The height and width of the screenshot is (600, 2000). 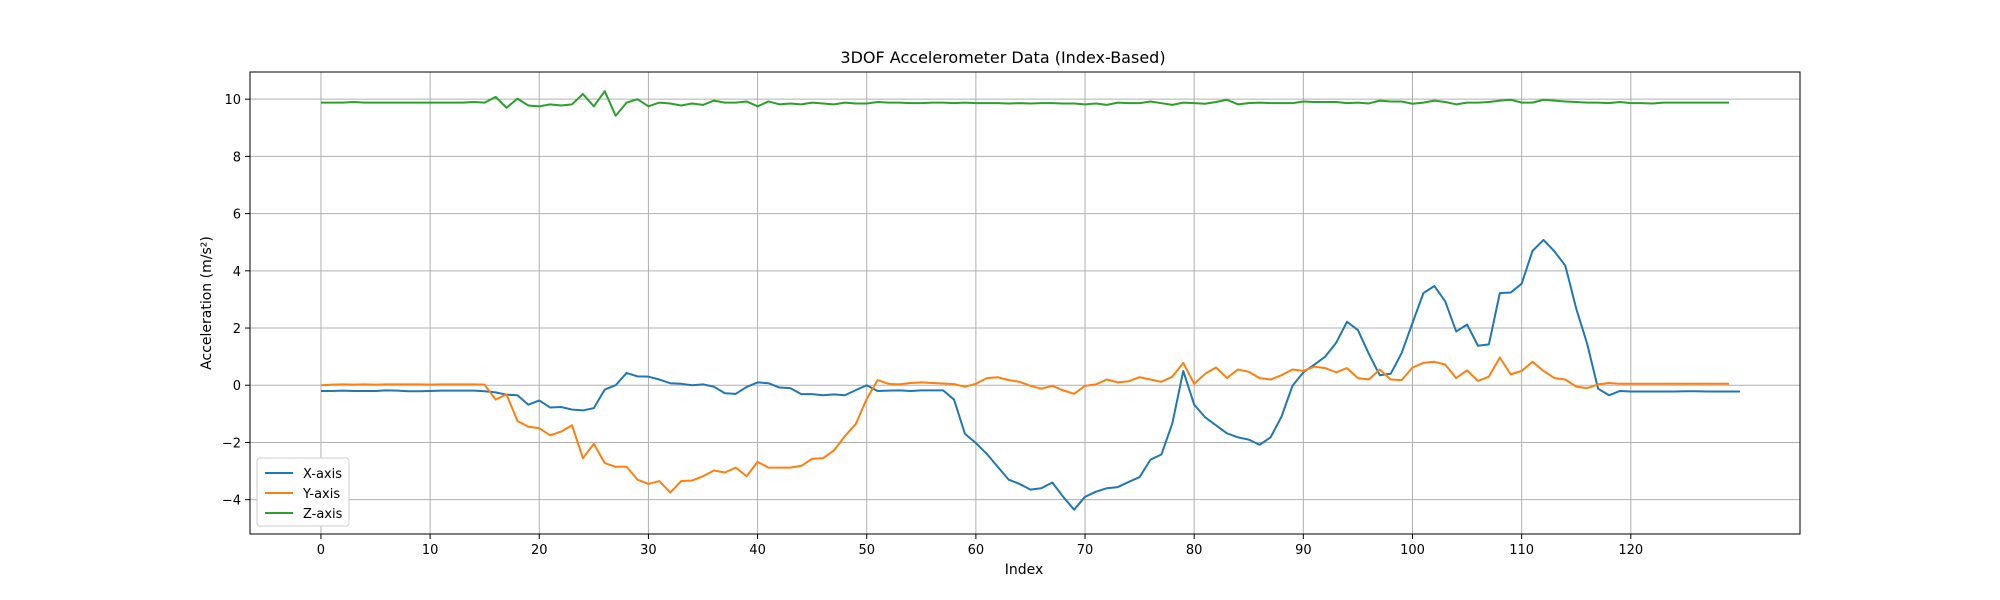 I want to click on x-tick-label: 100, so click(x=1412, y=550).